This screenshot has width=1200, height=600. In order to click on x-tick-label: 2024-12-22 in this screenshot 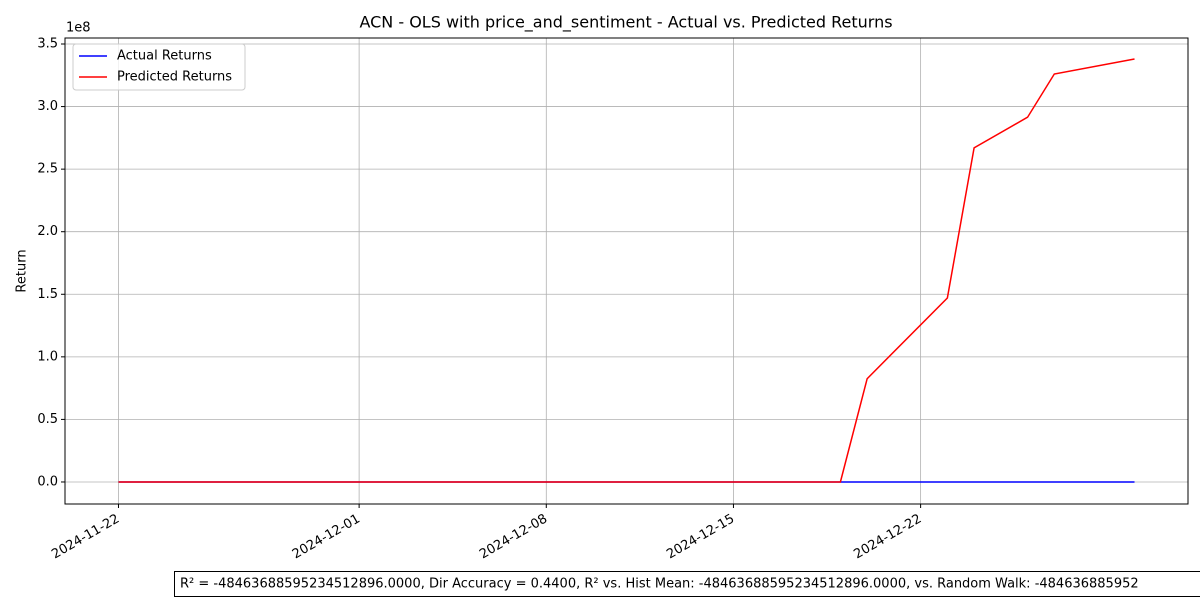, I will do `click(887, 537)`.